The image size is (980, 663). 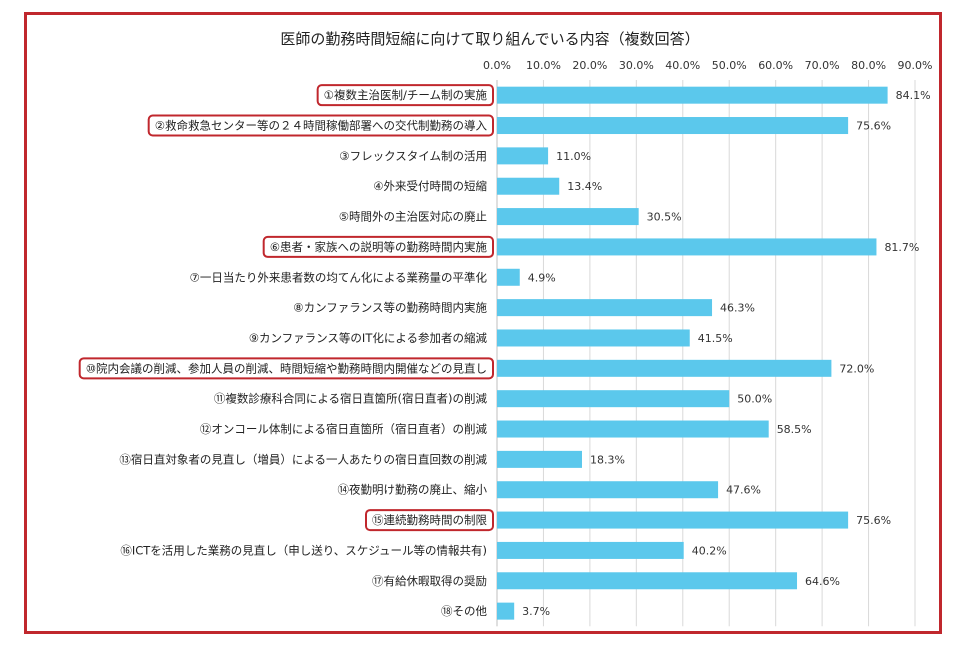 I want to click on category-label: ⑩院内会議の削減、参加人員の削減、時間短縮や勤務時間内開催などの見直し, so click(x=286, y=368).